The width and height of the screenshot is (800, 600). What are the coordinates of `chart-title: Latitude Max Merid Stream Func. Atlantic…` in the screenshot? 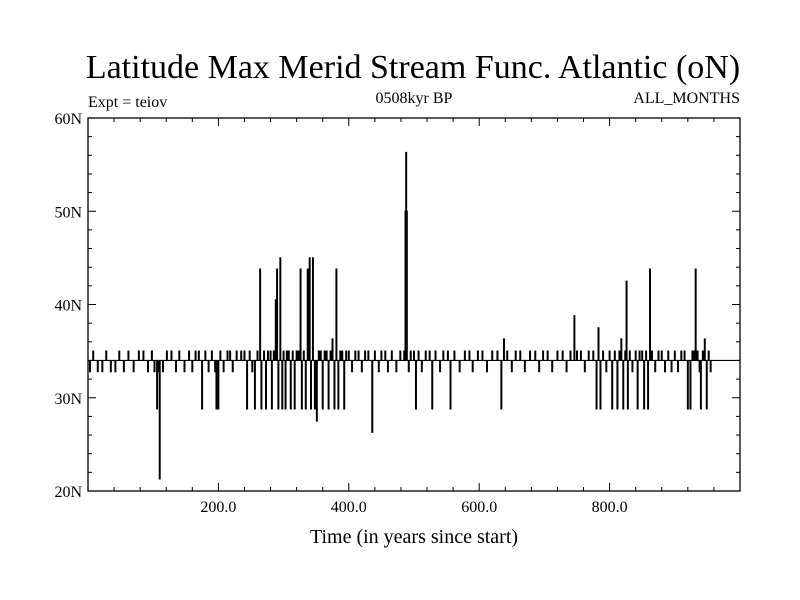 It's located at (413, 67).